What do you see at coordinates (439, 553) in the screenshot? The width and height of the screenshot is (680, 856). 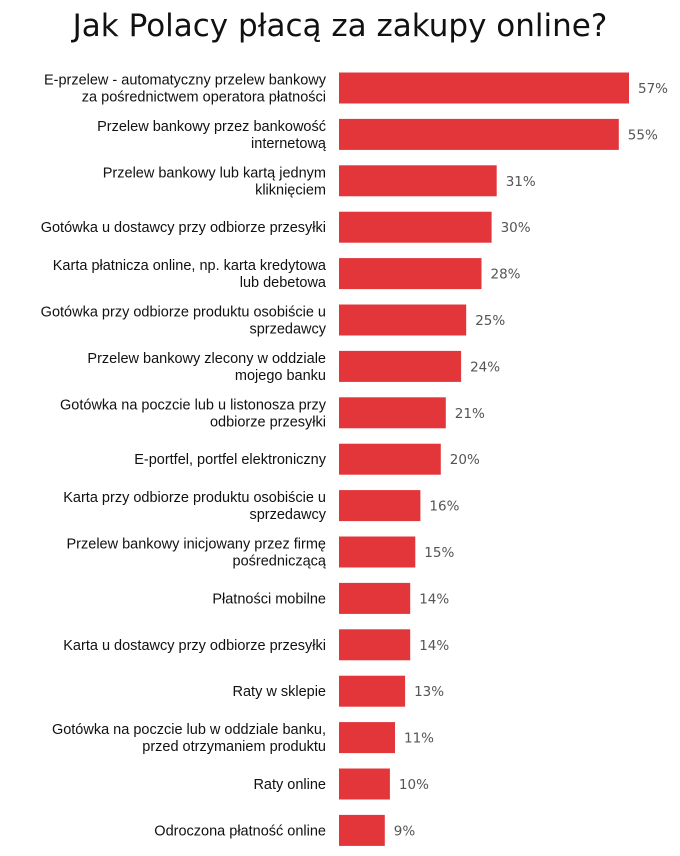 I see `value-label: 15%` at bounding box center [439, 553].